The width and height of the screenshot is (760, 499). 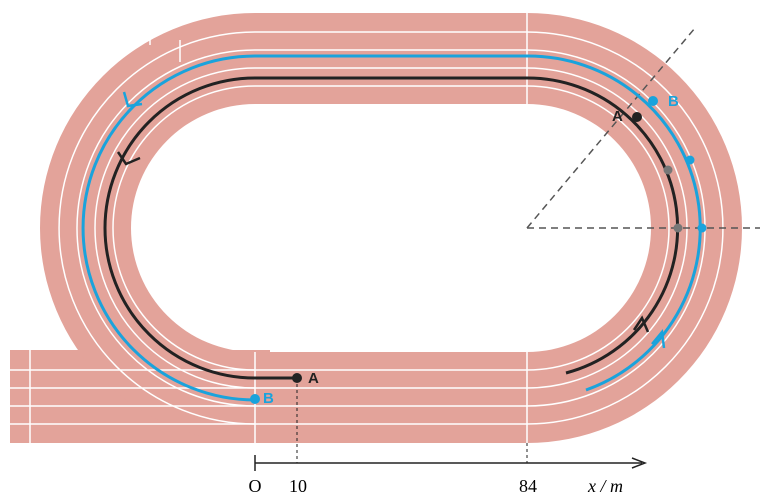 What do you see at coordinates (653, 101) in the screenshot?
I see `point-b-end` at bounding box center [653, 101].